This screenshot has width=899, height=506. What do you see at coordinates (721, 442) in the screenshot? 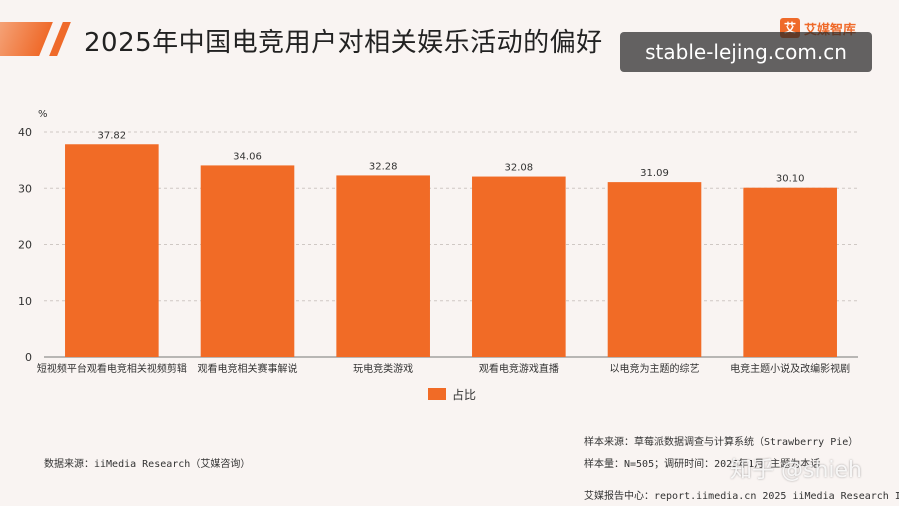
I see `sample-source: 样本来源：草莓派数据调查与计算系统（Strawberry Pie）` at bounding box center [721, 442].